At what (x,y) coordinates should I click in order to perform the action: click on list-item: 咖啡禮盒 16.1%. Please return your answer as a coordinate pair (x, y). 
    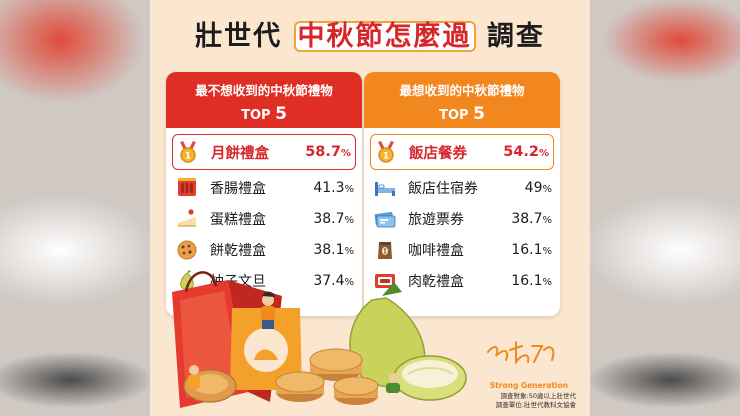
    Looking at the image, I should click on (462, 249).